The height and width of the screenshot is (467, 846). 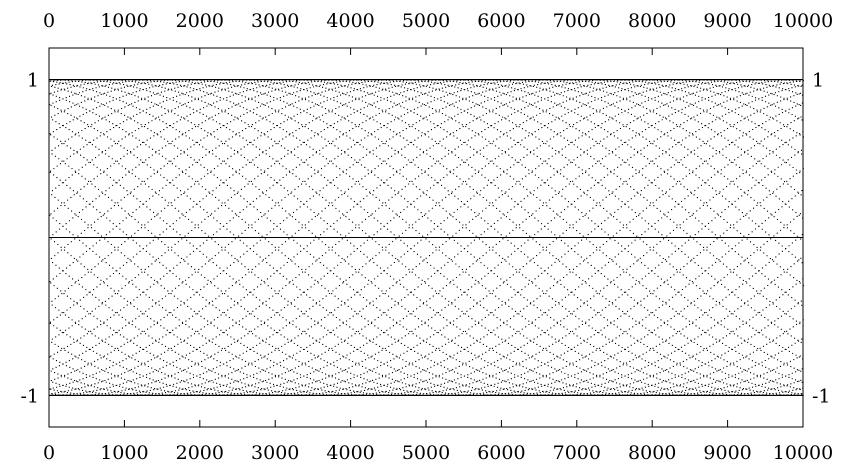 What do you see at coordinates (501, 21) in the screenshot?
I see `x-tick-label-top: 6000` at bounding box center [501, 21].